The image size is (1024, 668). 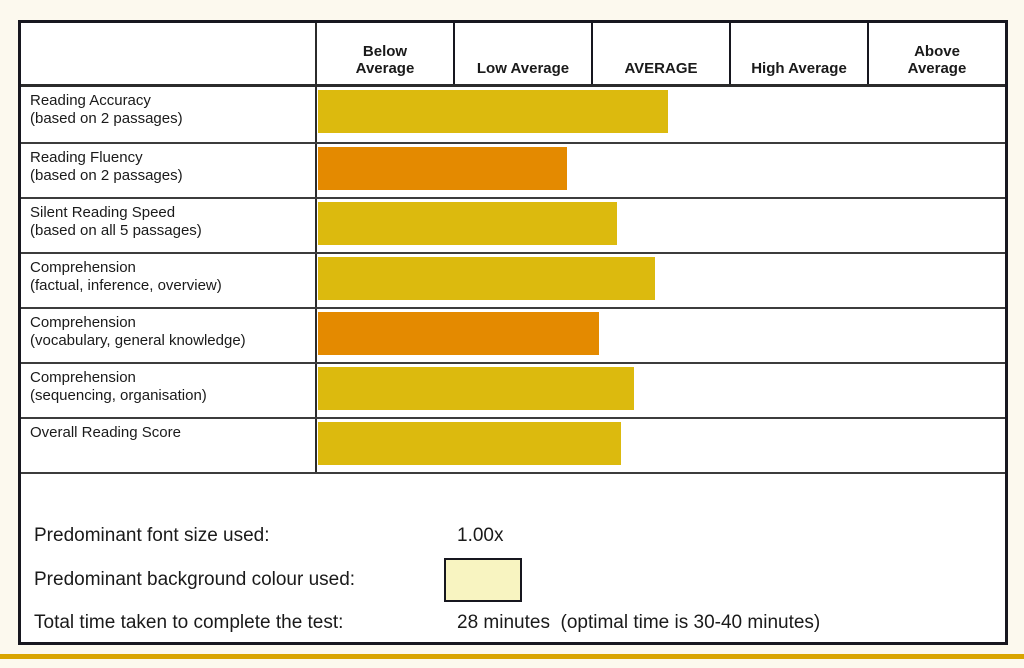 I want to click on band-header-cell: Below Average, so click(x=386, y=53).